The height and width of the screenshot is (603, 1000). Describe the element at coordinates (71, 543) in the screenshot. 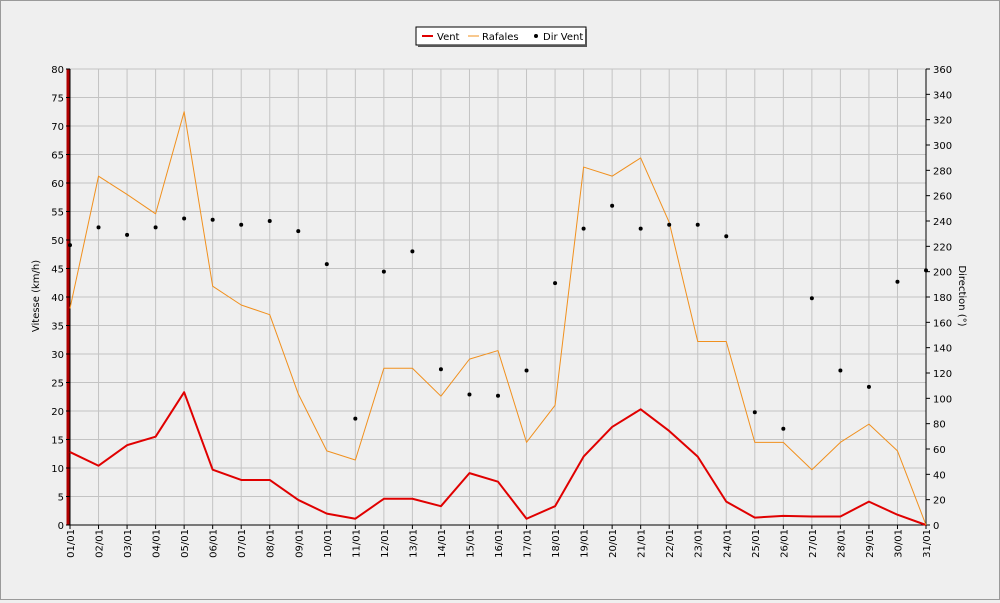

I see `x-tick-label: 01/01` at that location.